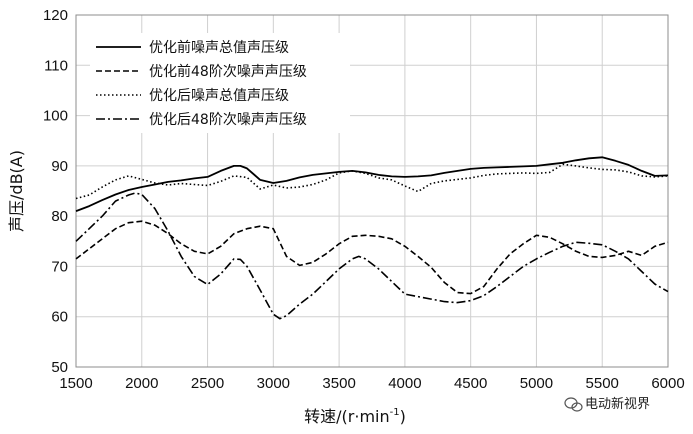 This screenshot has height=434, width=693. What do you see at coordinates (141, 383) in the screenshot?
I see `x-tick-label: 2000` at bounding box center [141, 383].